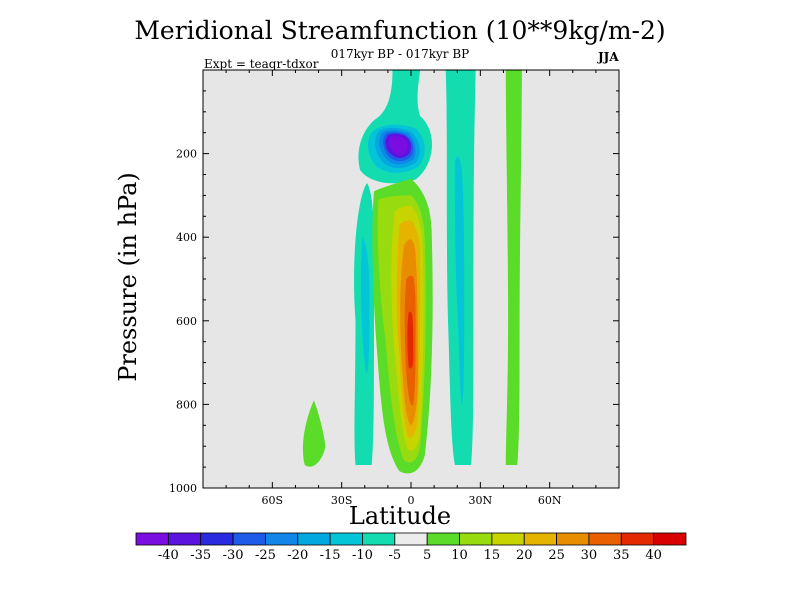 This screenshot has height=600, width=800. I want to click on x-axis-label: Latitude, so click(400, 516).